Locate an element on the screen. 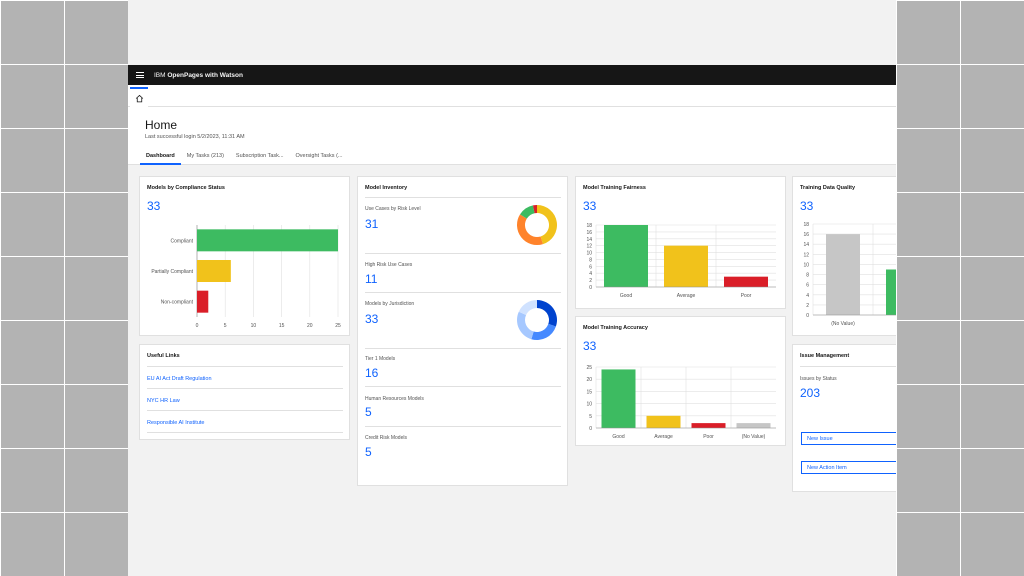 Image resolution: width=1024 pixels, height=576 pixels. jurisdiction-label: Models by Jurisdiction is located at coordinates (390, 304).